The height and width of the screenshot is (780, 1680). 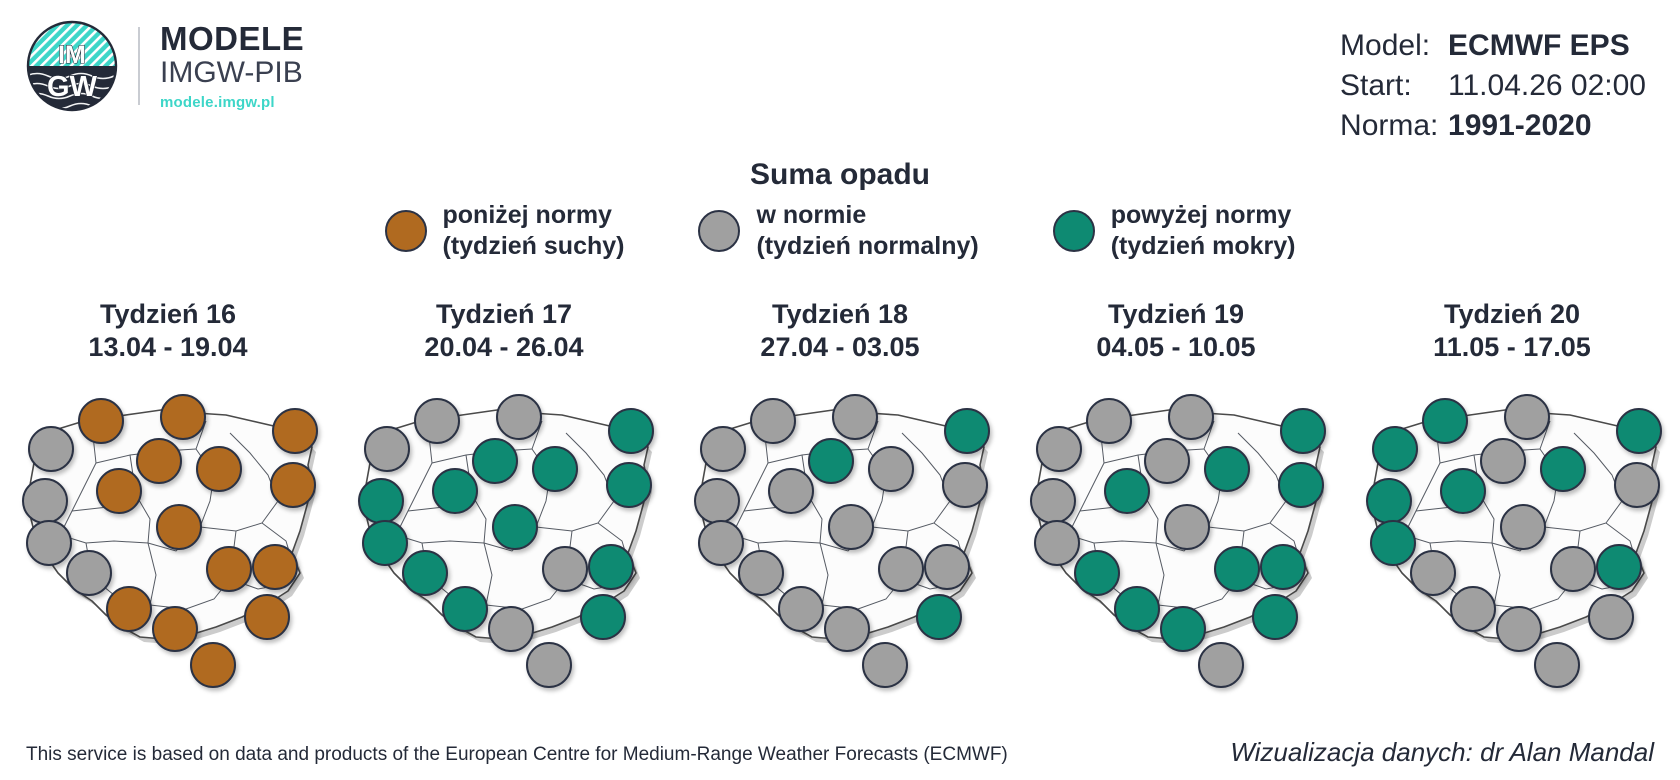 What do you see at coordinates (839, 174) in the screenshot?
I see `chart-title: Suma opadu` at bounding box center [839, 174].